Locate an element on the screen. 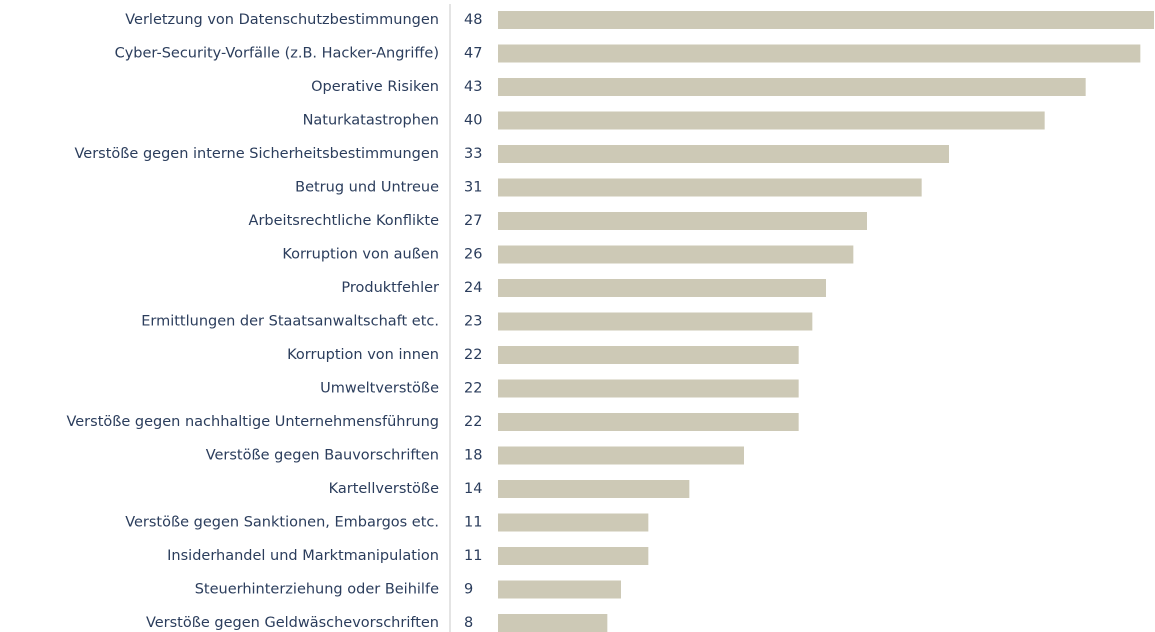 The height and width of the screenshot is (632, 1155). value-label: 18 is located at coordinates (473, 456).